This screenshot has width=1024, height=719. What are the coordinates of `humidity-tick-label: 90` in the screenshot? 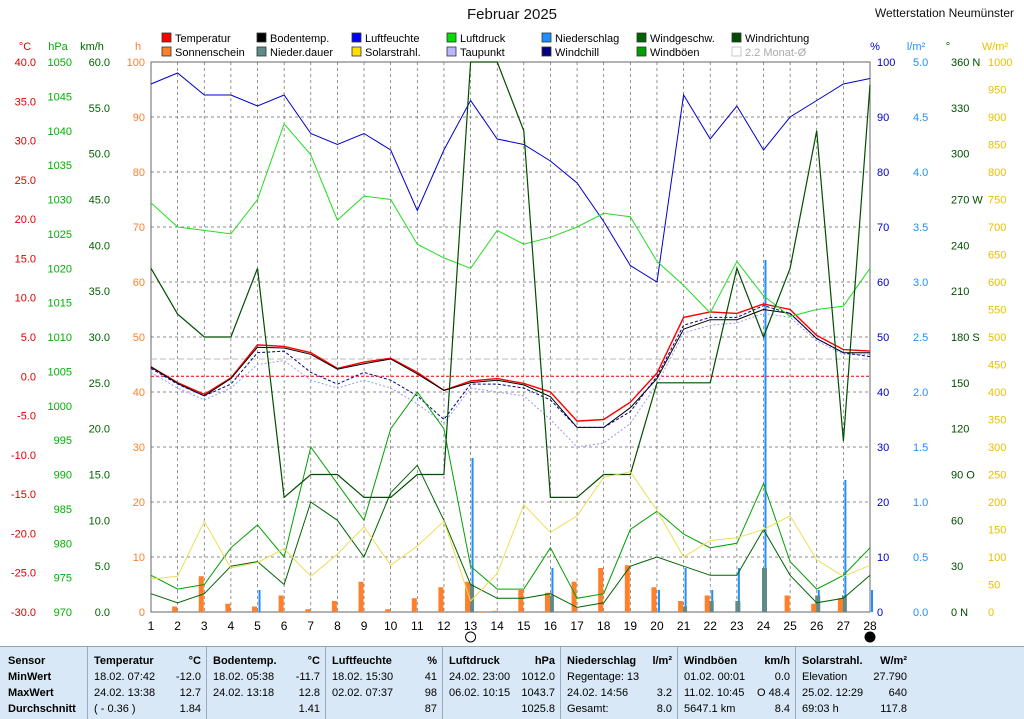 It's located at (883, 118).